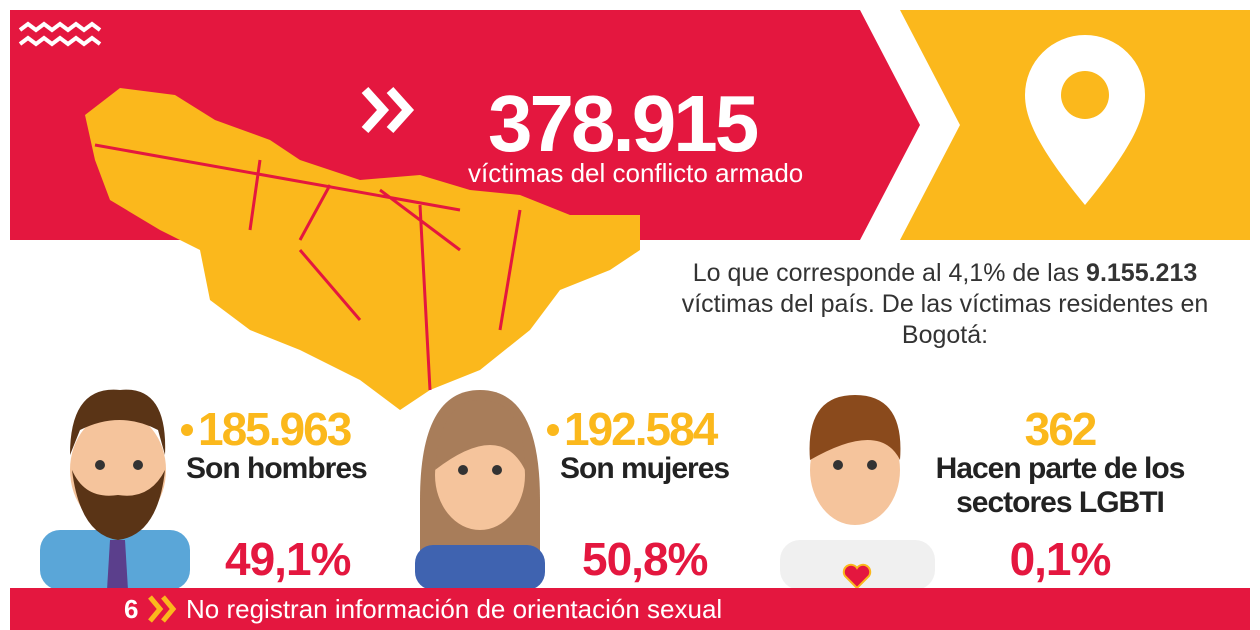 Image resolution: width=1260 pixels, height=630 pixels. Describe the element at coordinates (308, 267) in the screenshot. I see `map-borders` at that location.